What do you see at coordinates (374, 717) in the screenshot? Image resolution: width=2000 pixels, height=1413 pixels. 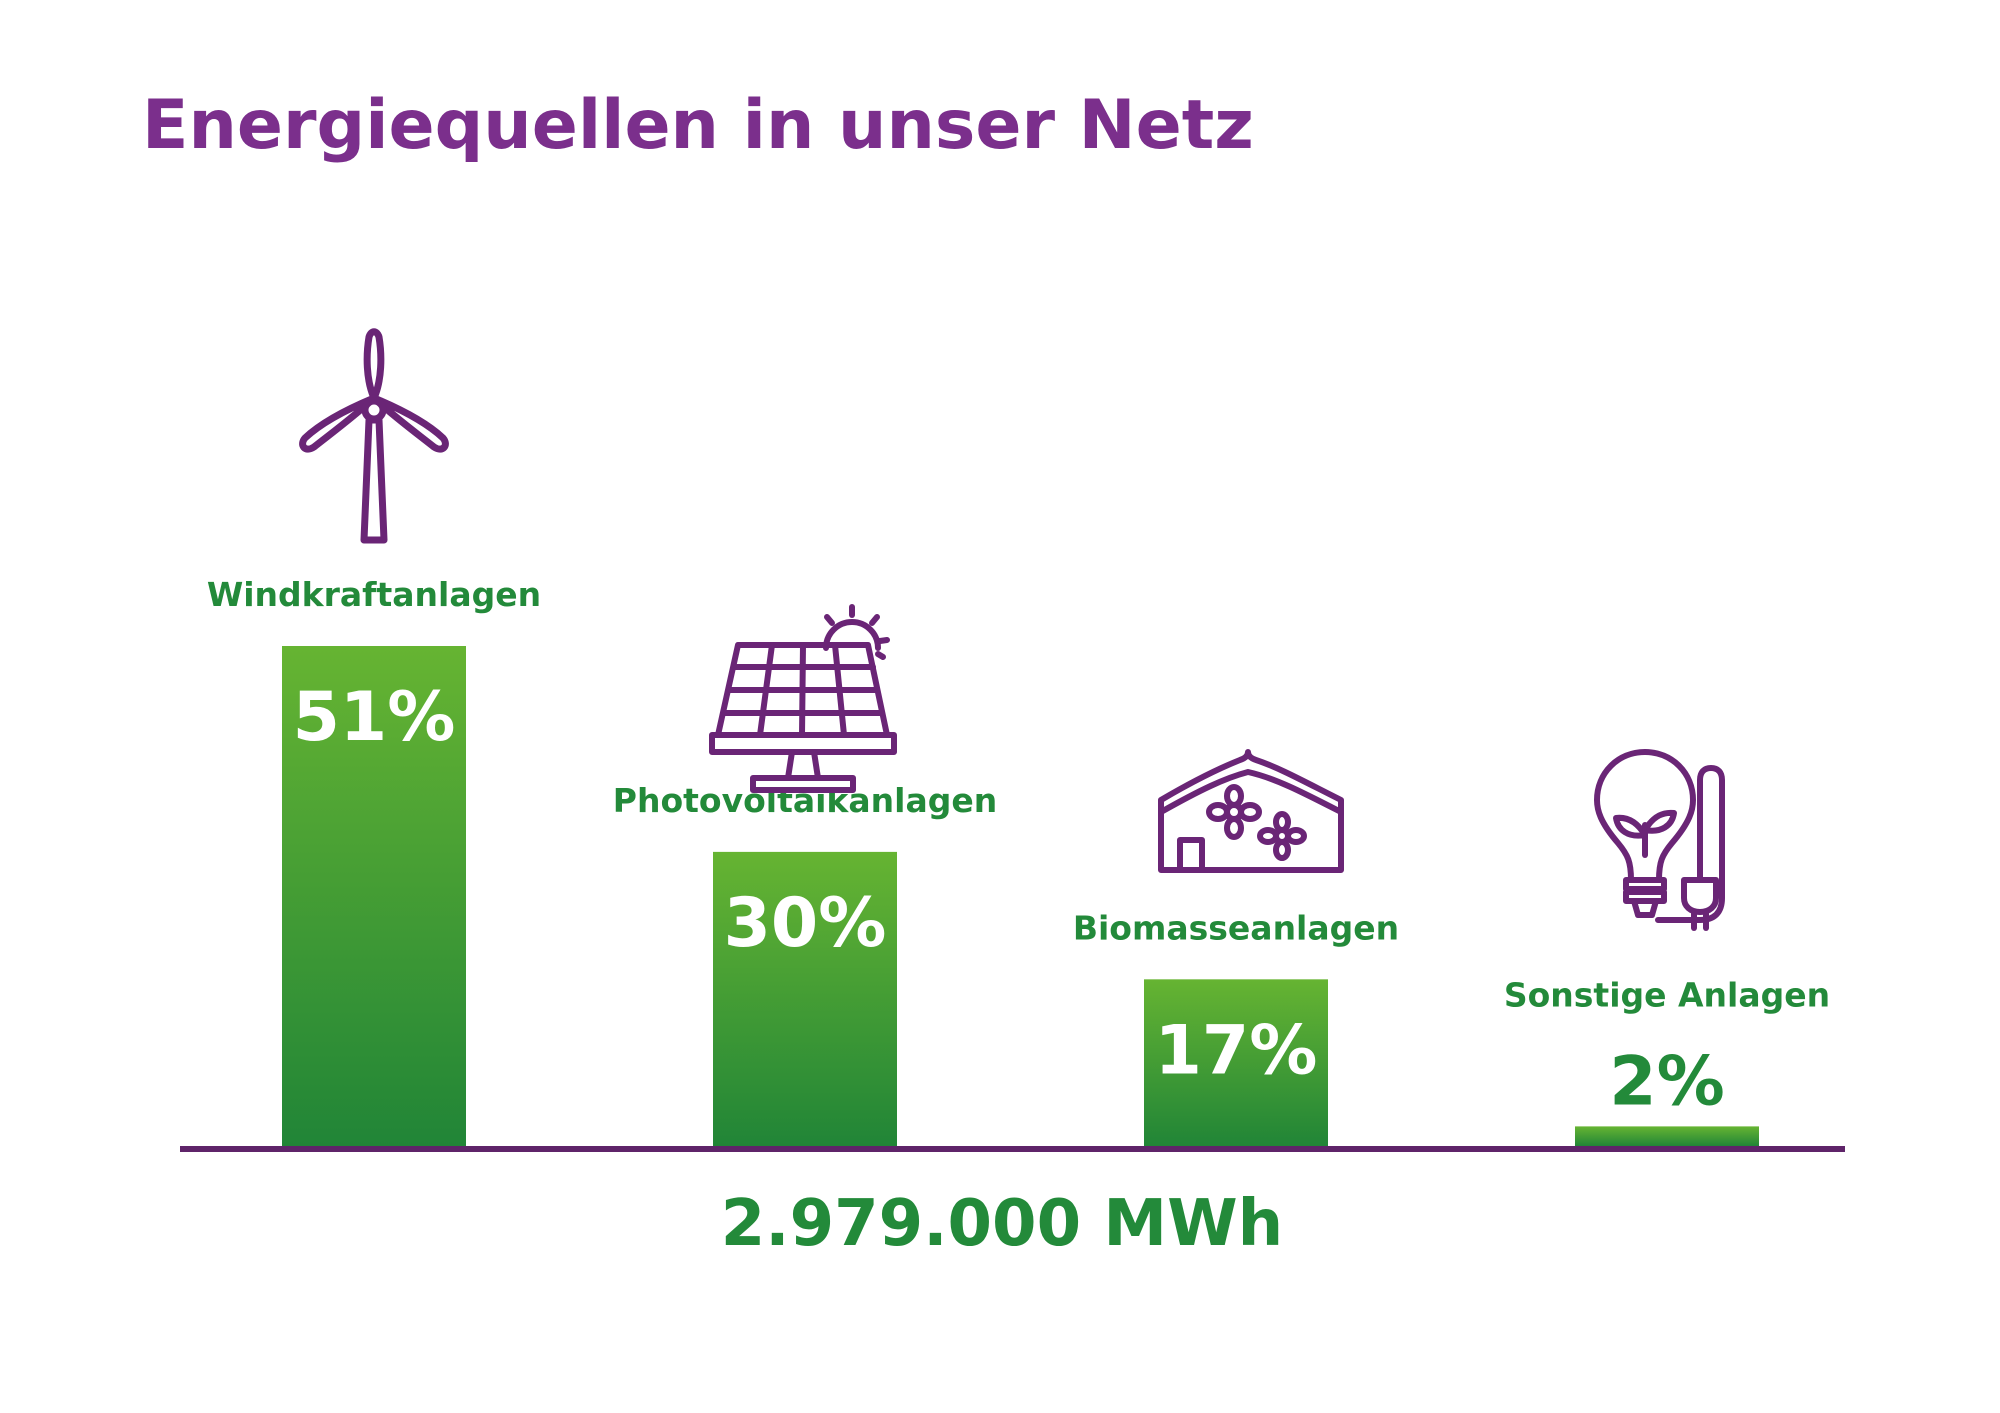 I see `value-label: 51%` at bounding box center [374, 717].